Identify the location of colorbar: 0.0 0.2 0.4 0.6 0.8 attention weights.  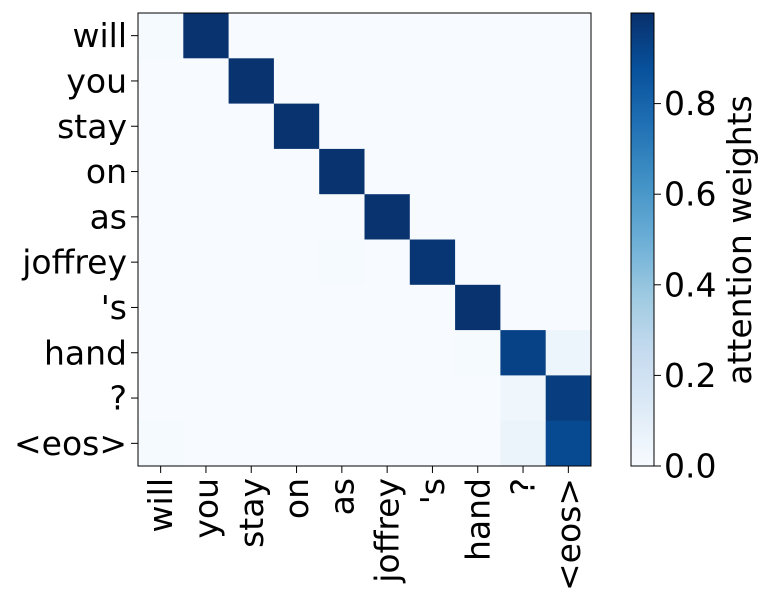
(694, 249).